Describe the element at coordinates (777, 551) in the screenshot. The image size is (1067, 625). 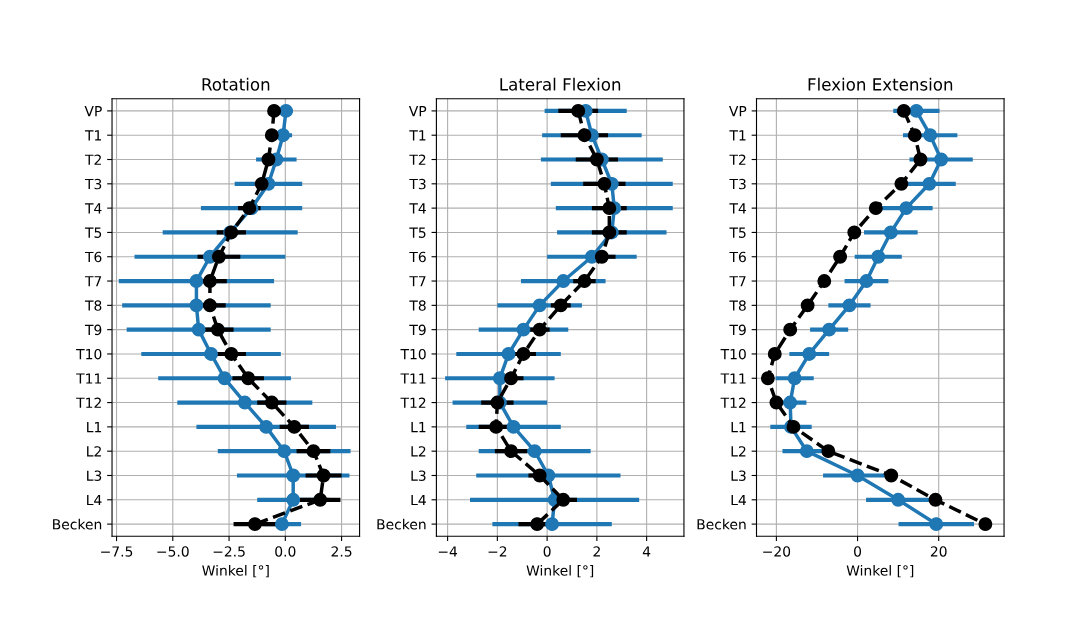
I see `x-tick-label: −20` at that location.